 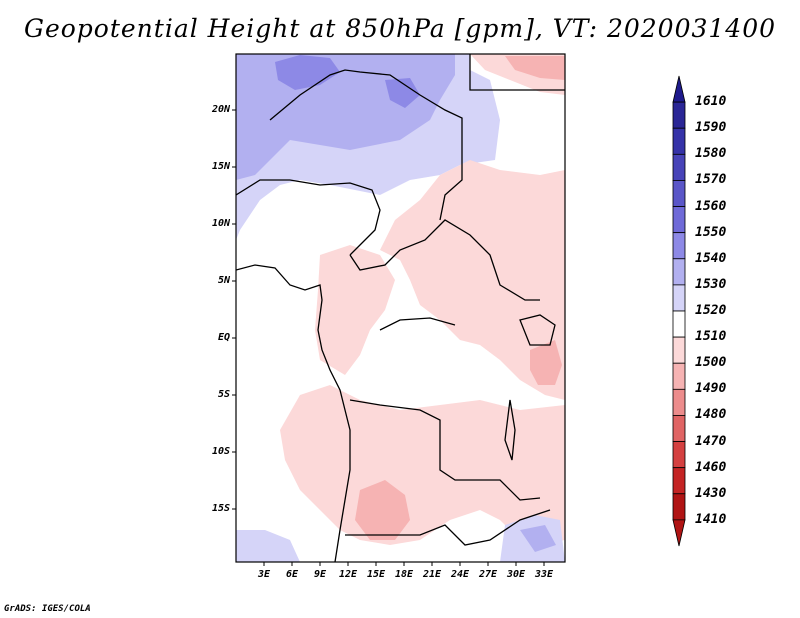 I want to click on x-tick-label: 12E, so click(x=348, y=574).